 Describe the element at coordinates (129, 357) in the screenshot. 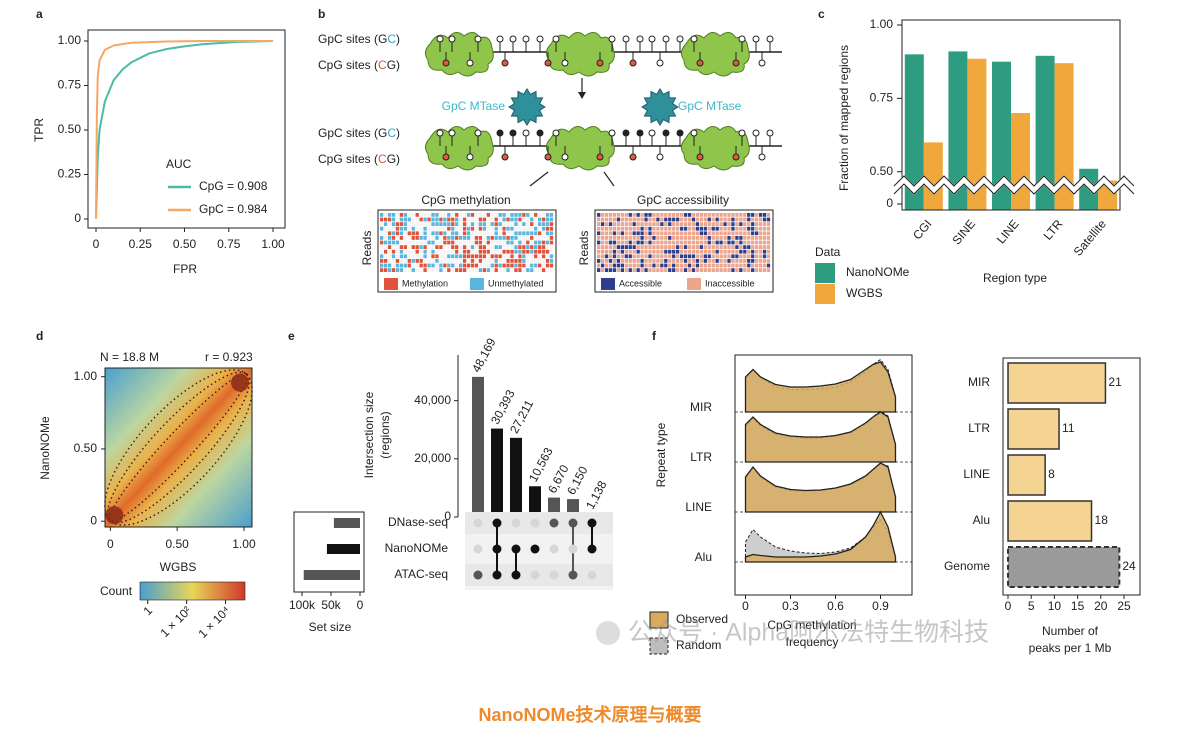

I see `annotation: N = 18.8 M` at that location.